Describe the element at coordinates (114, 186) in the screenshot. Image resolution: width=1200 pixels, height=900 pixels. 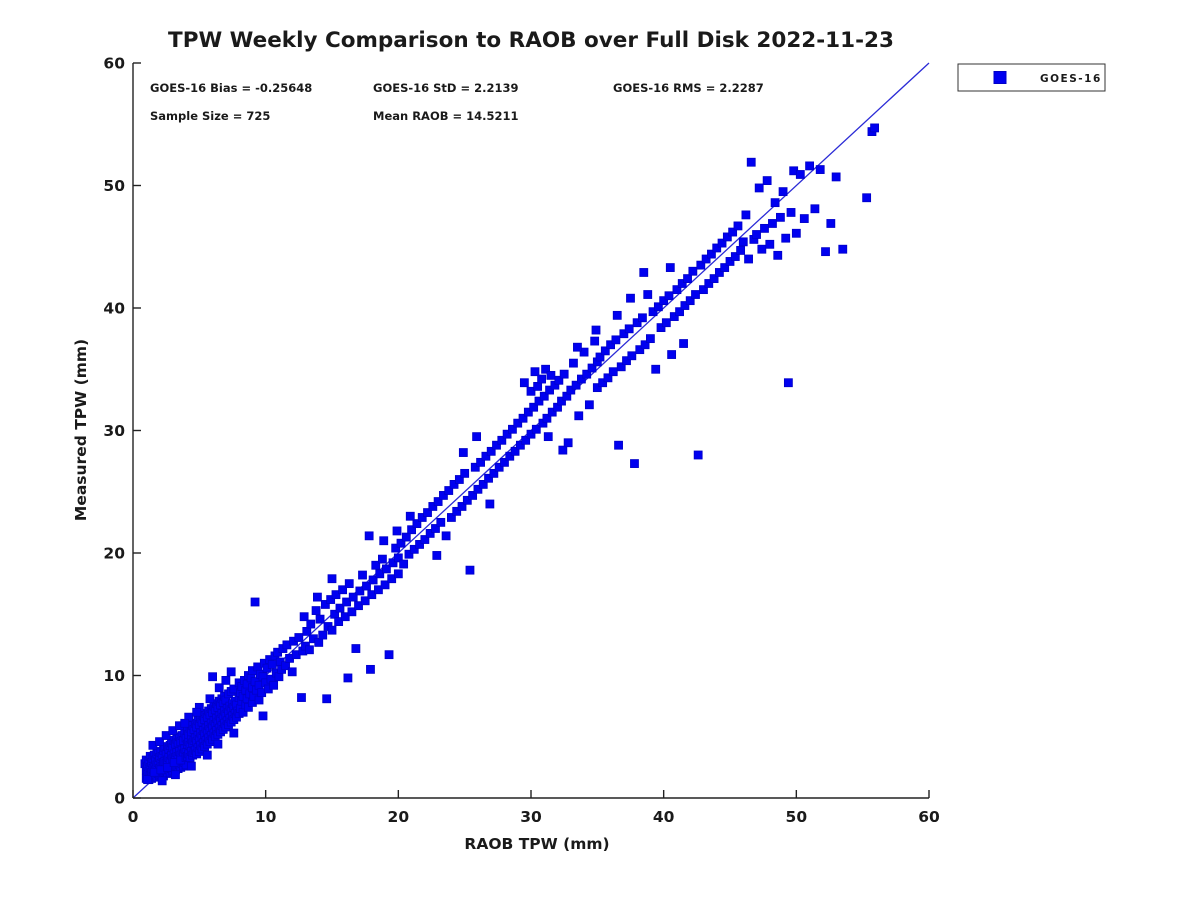
I see `y-tick-label: 50` at that location.